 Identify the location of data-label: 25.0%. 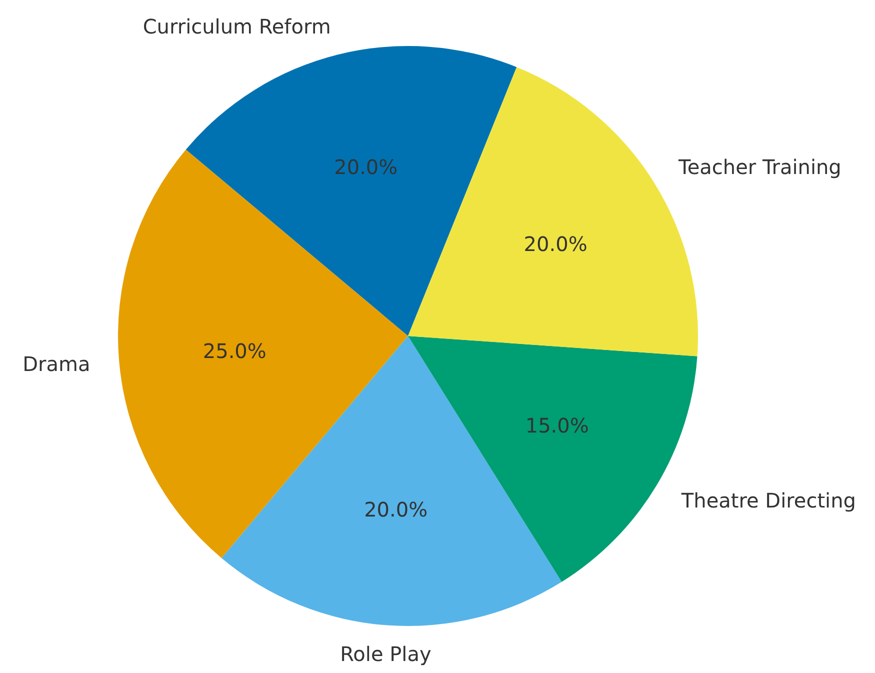
(234, 351).